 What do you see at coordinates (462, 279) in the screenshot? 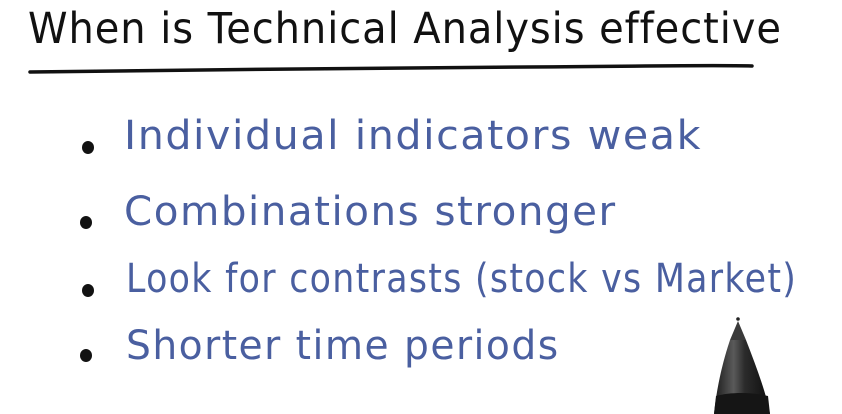
I see `bullet-item-3: Look for contrasts (stock vs Market)` at bounding box center [462, 279].